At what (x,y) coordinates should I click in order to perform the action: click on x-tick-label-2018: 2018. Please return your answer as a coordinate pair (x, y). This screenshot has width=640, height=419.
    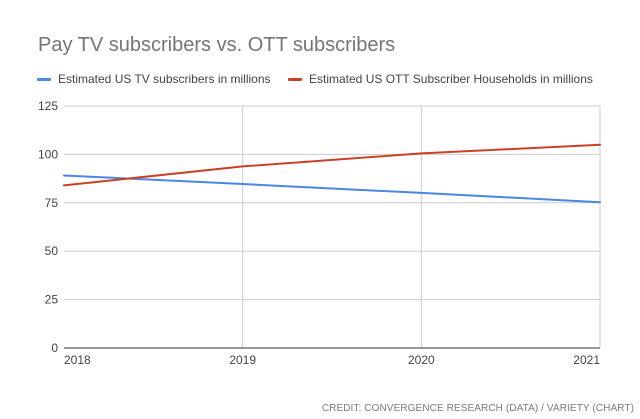
    Looking at the image, I should click on (77, 360).